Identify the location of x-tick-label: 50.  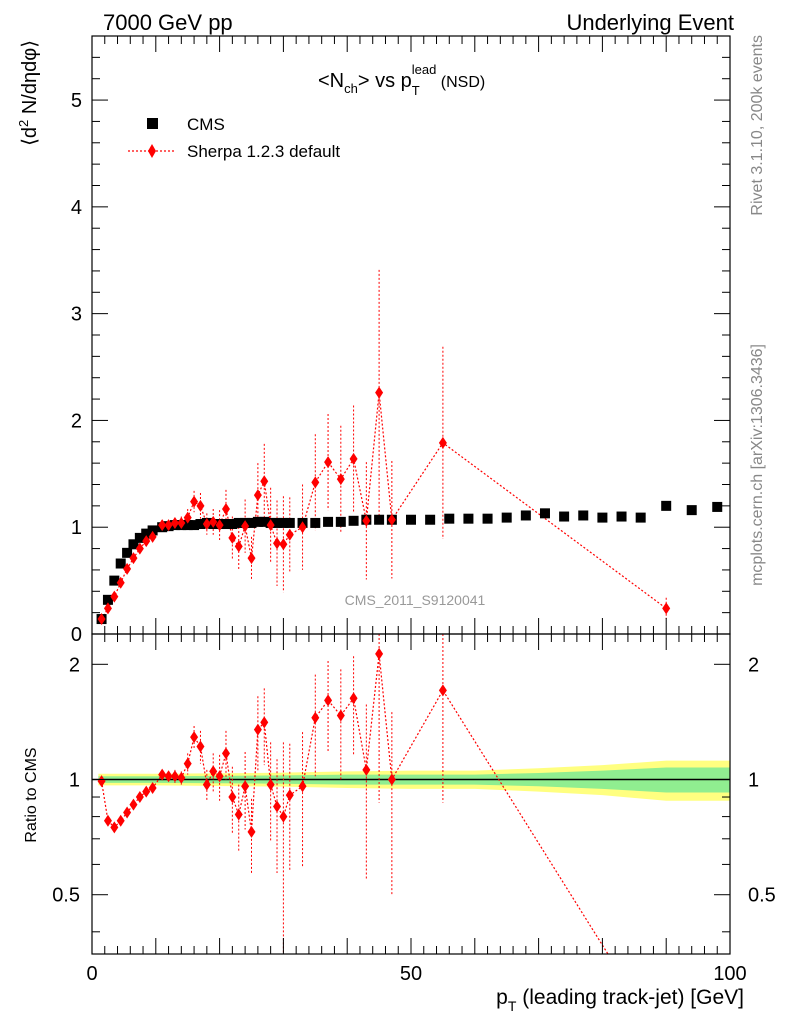
(411, 974).